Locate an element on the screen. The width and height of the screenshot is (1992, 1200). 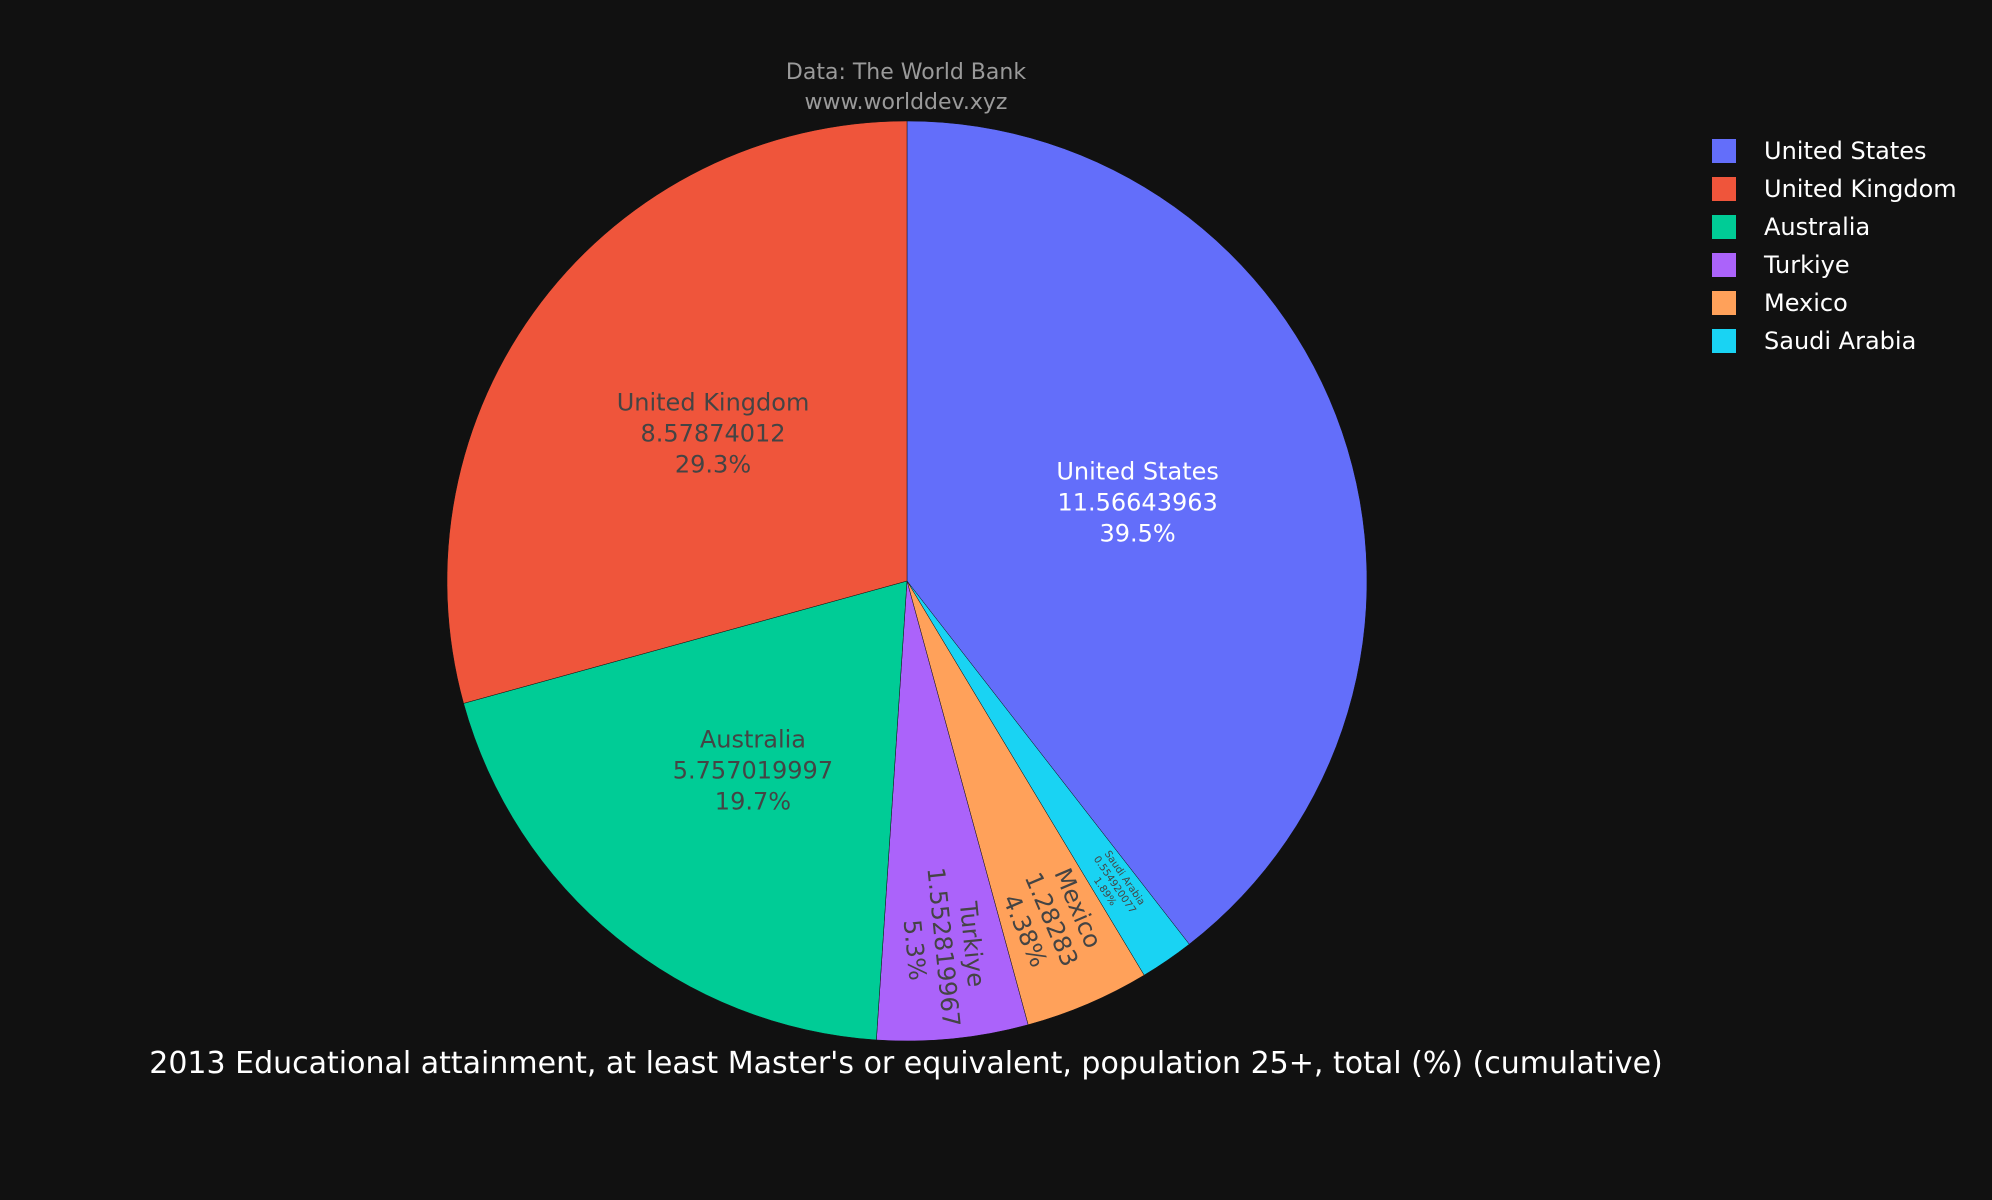
slice-value: 5.757019997 is located at coordinates (753, 770).